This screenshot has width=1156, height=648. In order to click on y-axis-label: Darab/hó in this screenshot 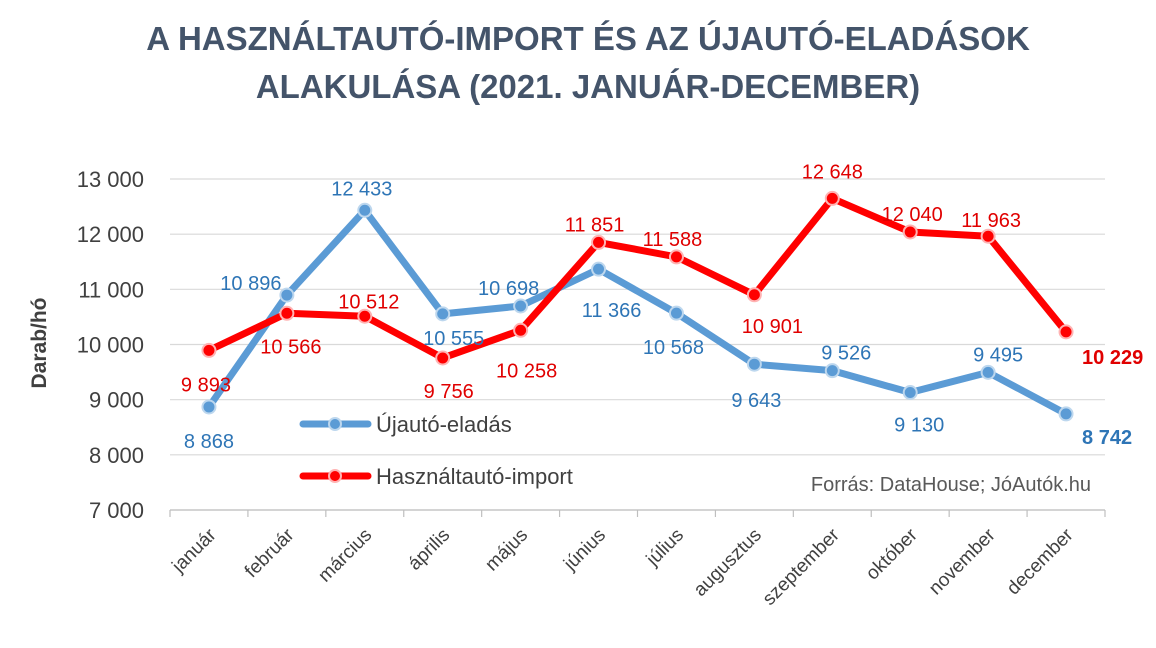, I will do `click(39, 342)`.